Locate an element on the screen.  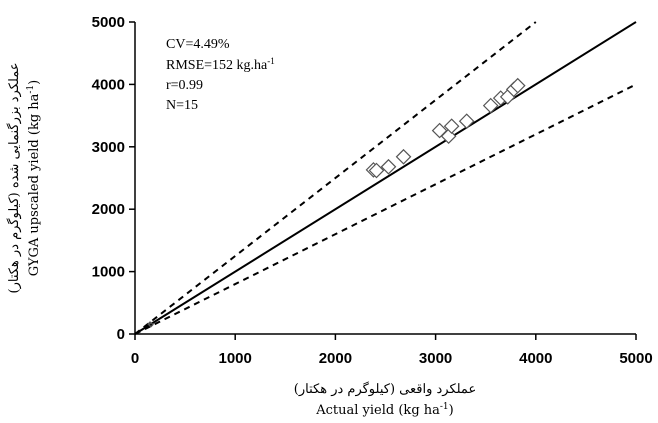
x-tick-label: 0 is located at coordinates (135, 358).